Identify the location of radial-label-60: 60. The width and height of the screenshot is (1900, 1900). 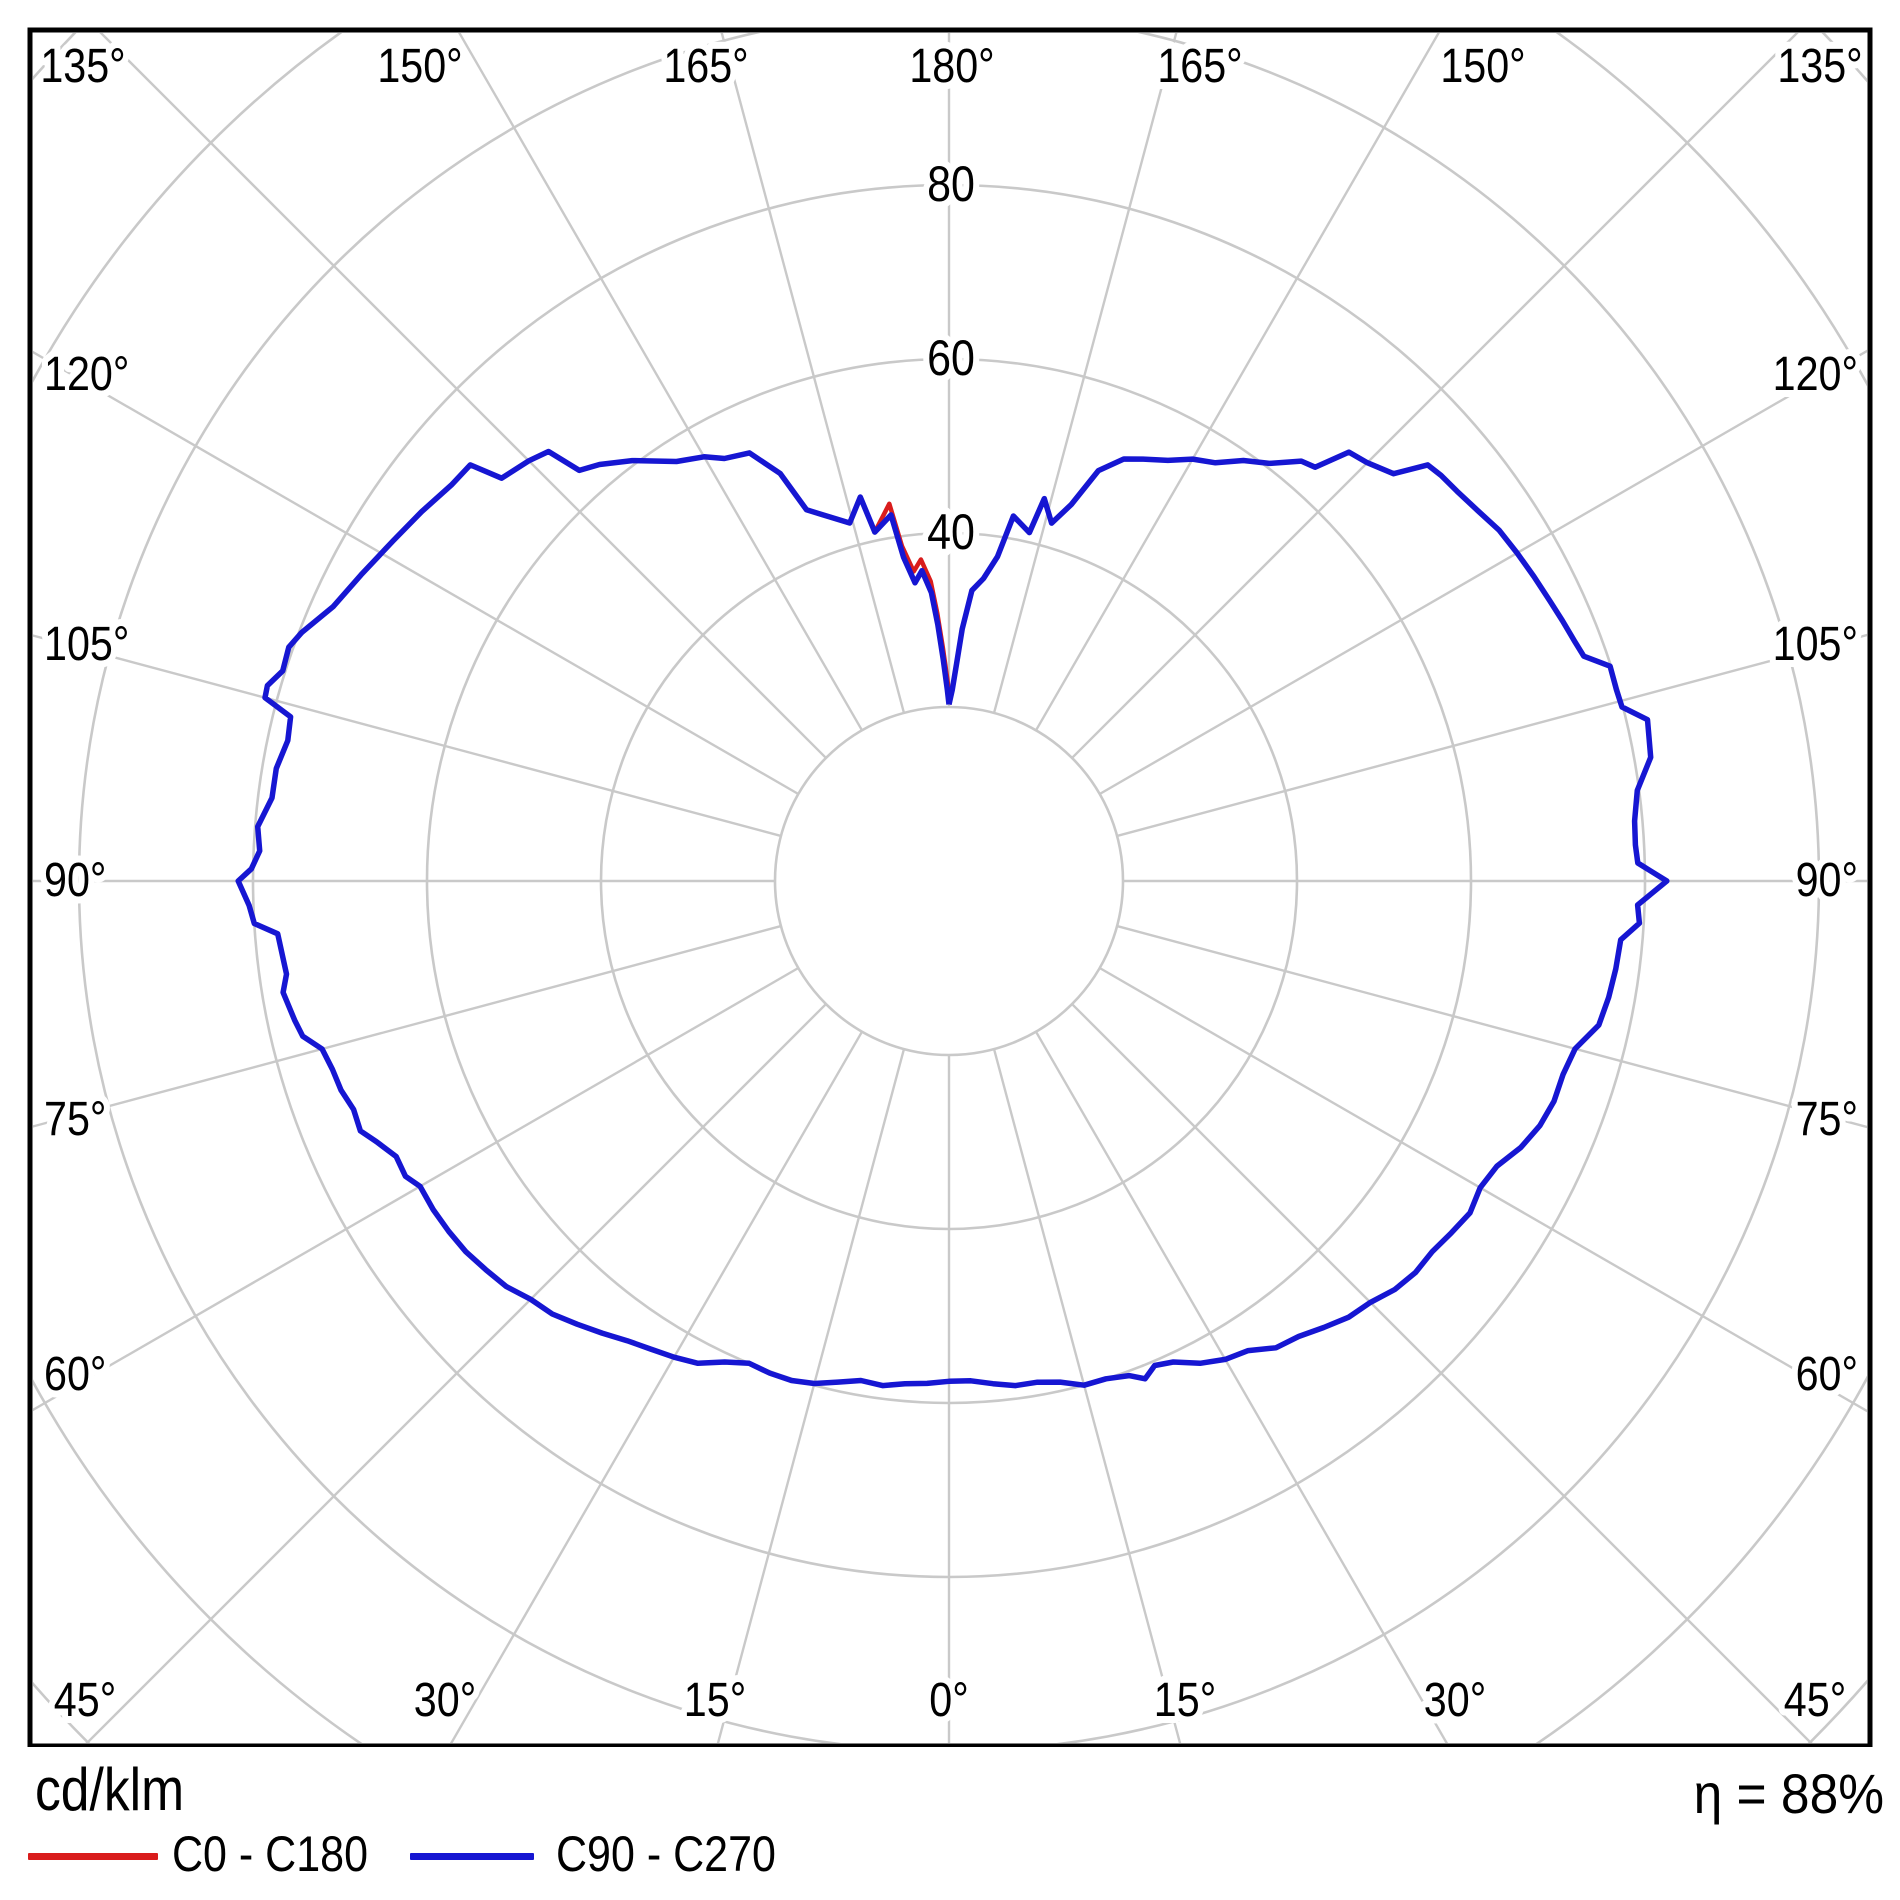
(951, 358).